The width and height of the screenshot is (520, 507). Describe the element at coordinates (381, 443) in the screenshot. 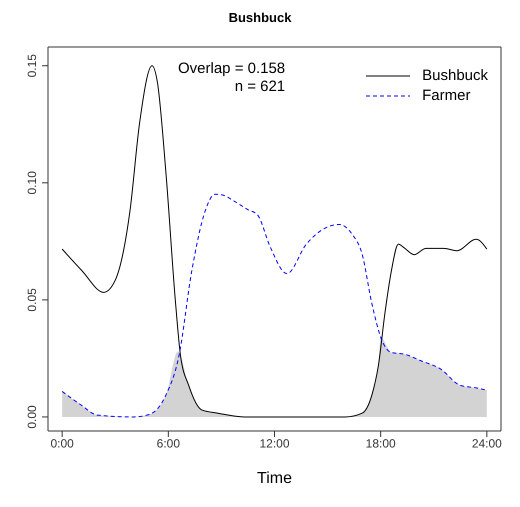

I see `x-tick-label: 18:00` at that location.